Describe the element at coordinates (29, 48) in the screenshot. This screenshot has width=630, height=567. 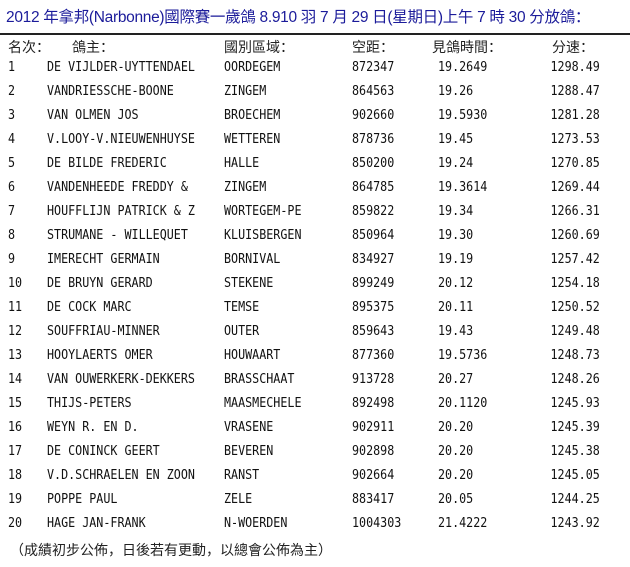
I see `header-rank: 名次：` at that location.